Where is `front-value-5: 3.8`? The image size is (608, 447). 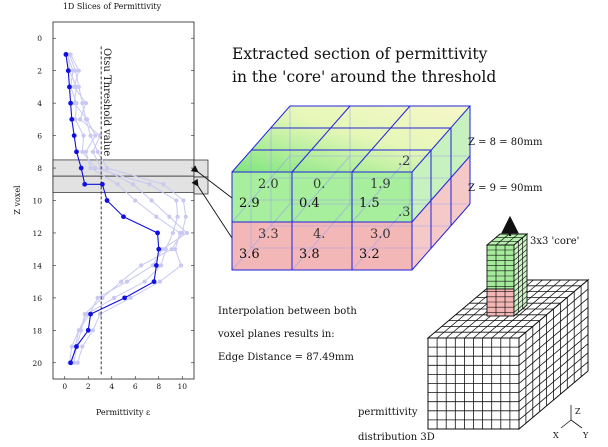 front-value-5: 3.8 is located at coordinates (309, 254).